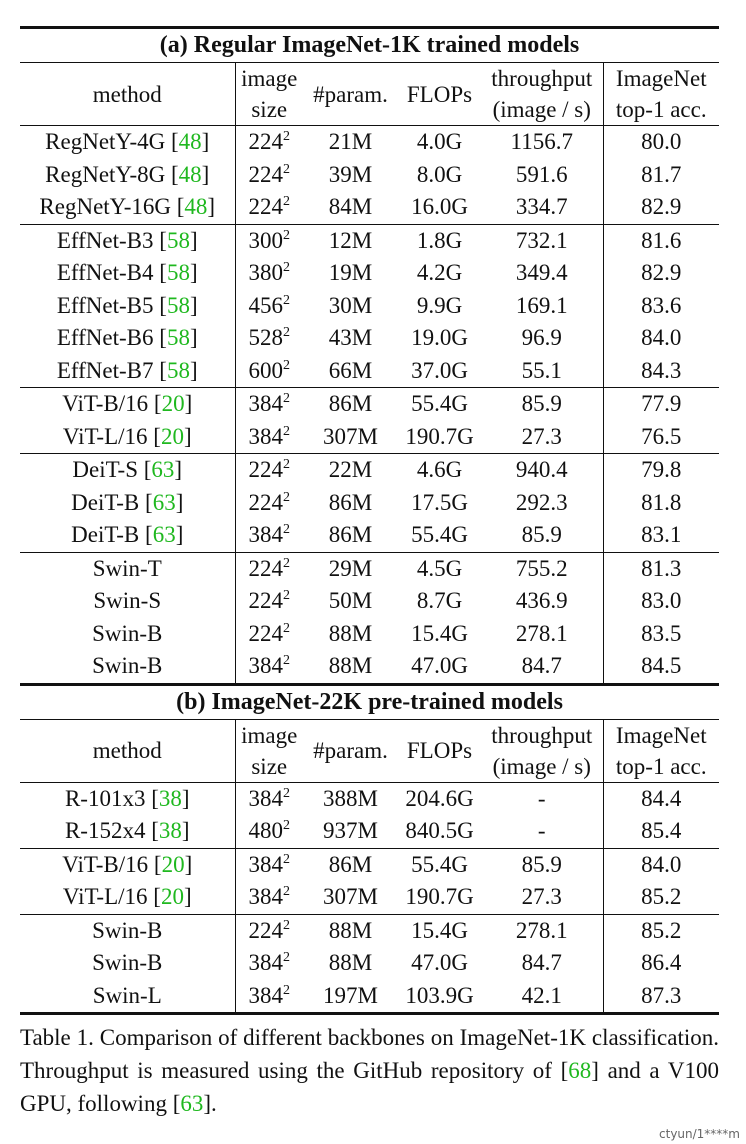 This screenshot has height=1144, width=746. I want to click on image-size-value: 528, so click(266, 337).